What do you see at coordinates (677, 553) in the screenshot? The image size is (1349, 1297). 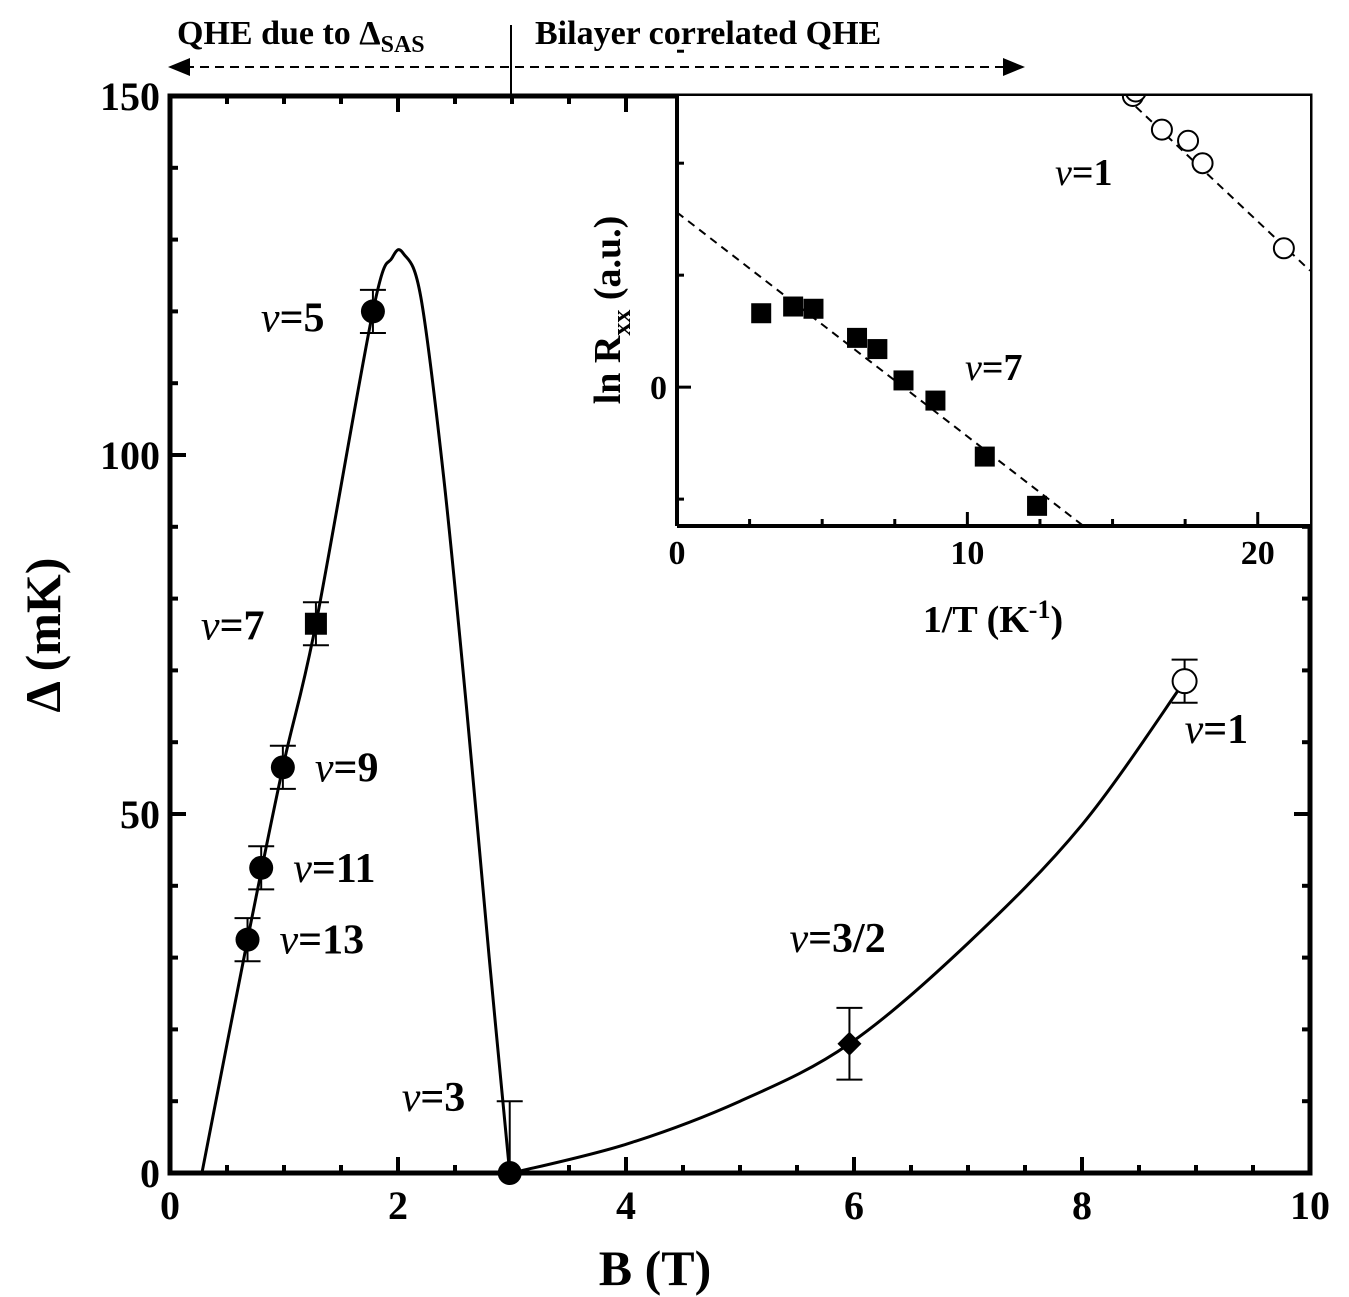 I see `inset-x-tick-label: 0` at bounding box center [677, 553].